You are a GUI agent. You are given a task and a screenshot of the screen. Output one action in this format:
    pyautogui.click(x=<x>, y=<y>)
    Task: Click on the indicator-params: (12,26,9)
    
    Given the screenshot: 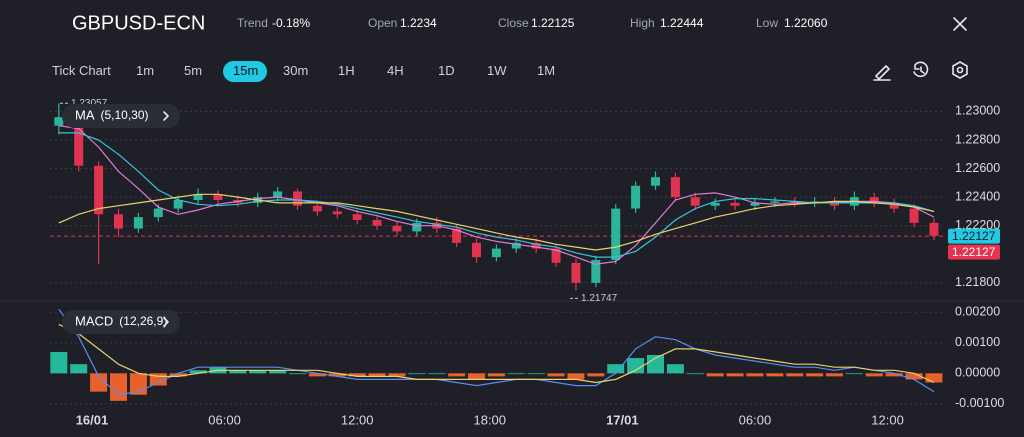 What is the action you would take?
    pyautogui.click(x=143, y=321)
    